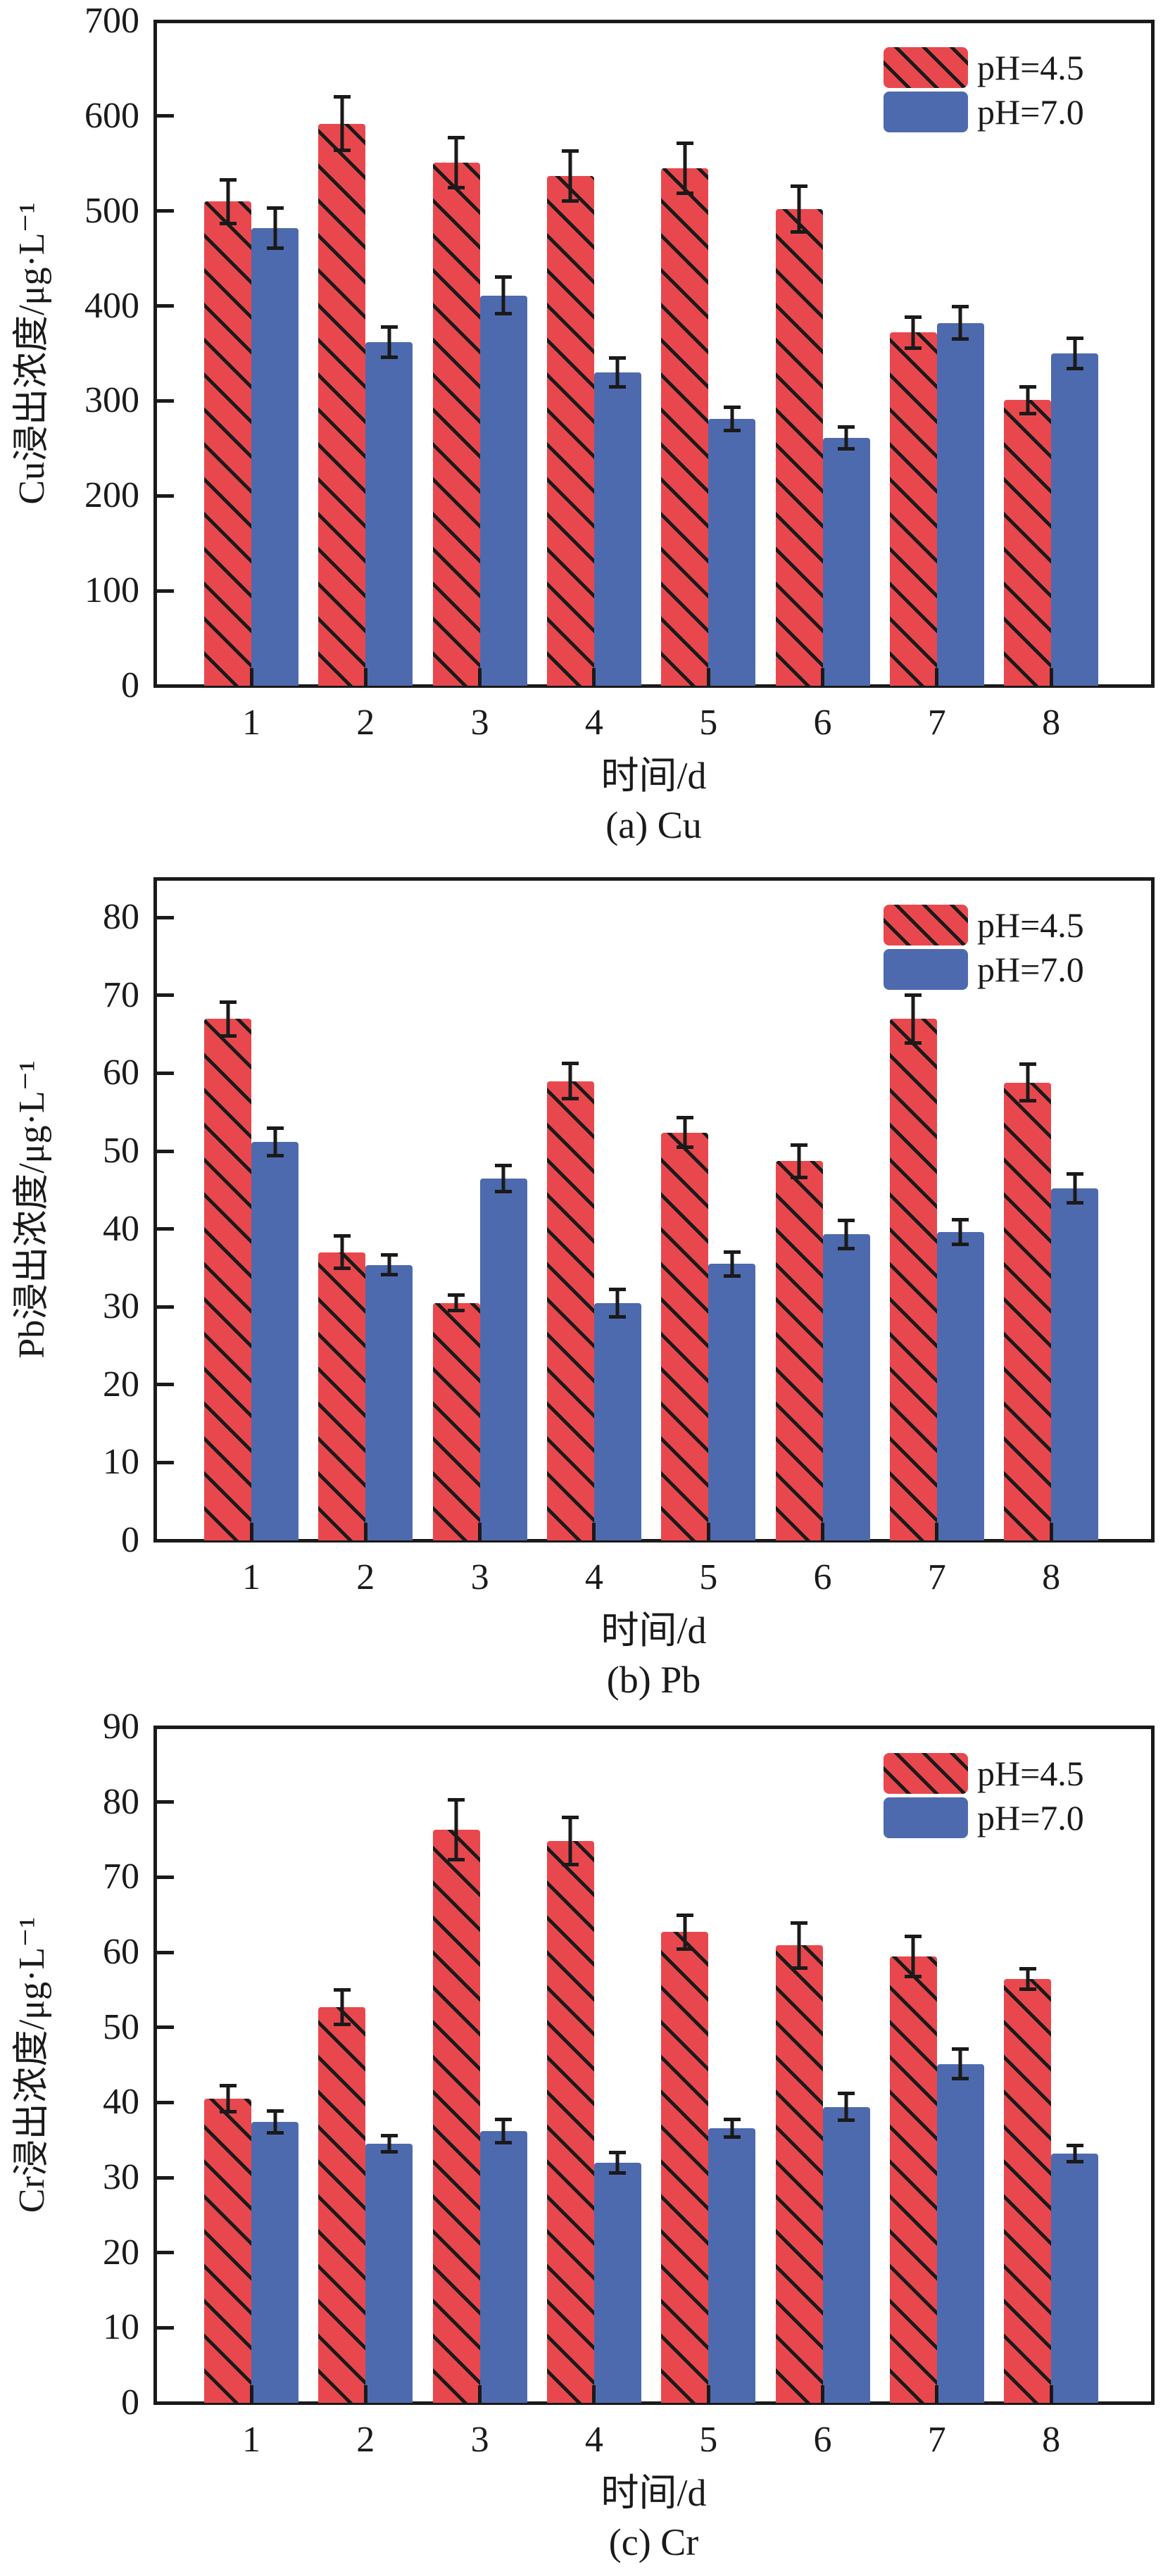 This screenshot has width=1163, height=2576. What do you see at coordinates (32, 2064) in the screenshot?
I see `y-axis-title: Cr浸出浓度/μg·L⁻¹` at bounding box center [32, 2064].